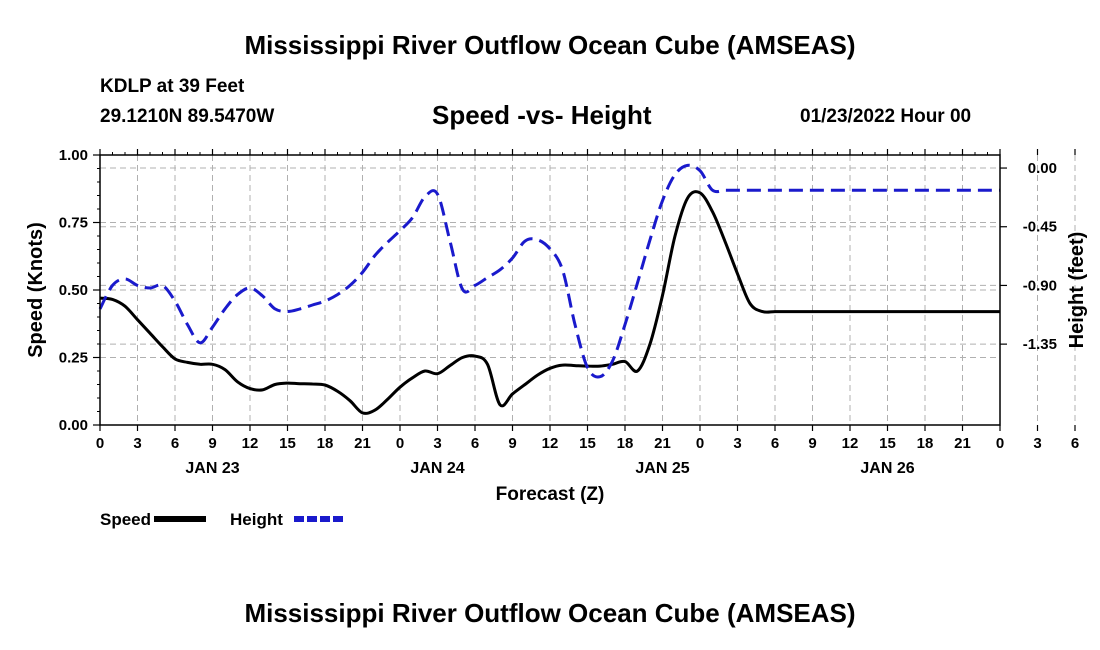  What do you see at coordinates (73, 358) in the screenshot?
I see `y-tick-label: 0.25` at bounding box center [73, 358].